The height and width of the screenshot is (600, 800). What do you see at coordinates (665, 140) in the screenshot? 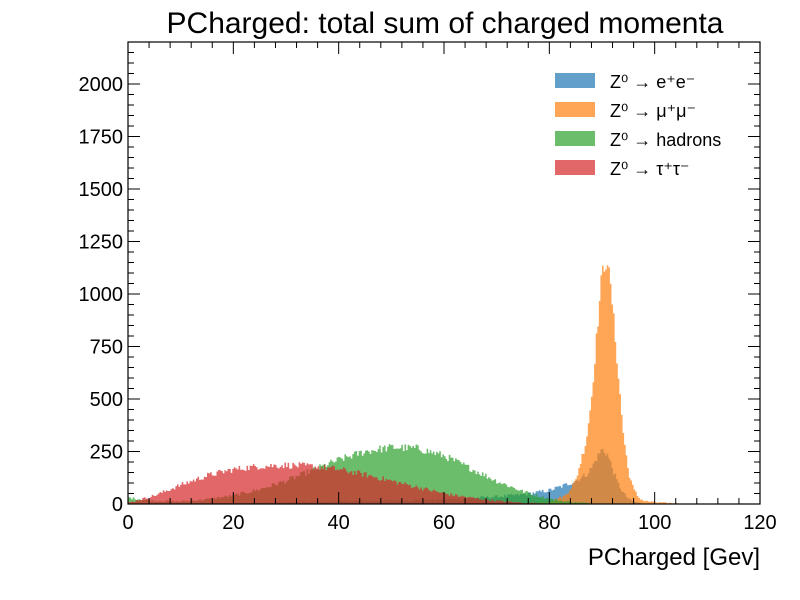
I see `legend-label: Z⁰ → hadrons` at bounding box center [665, 140].